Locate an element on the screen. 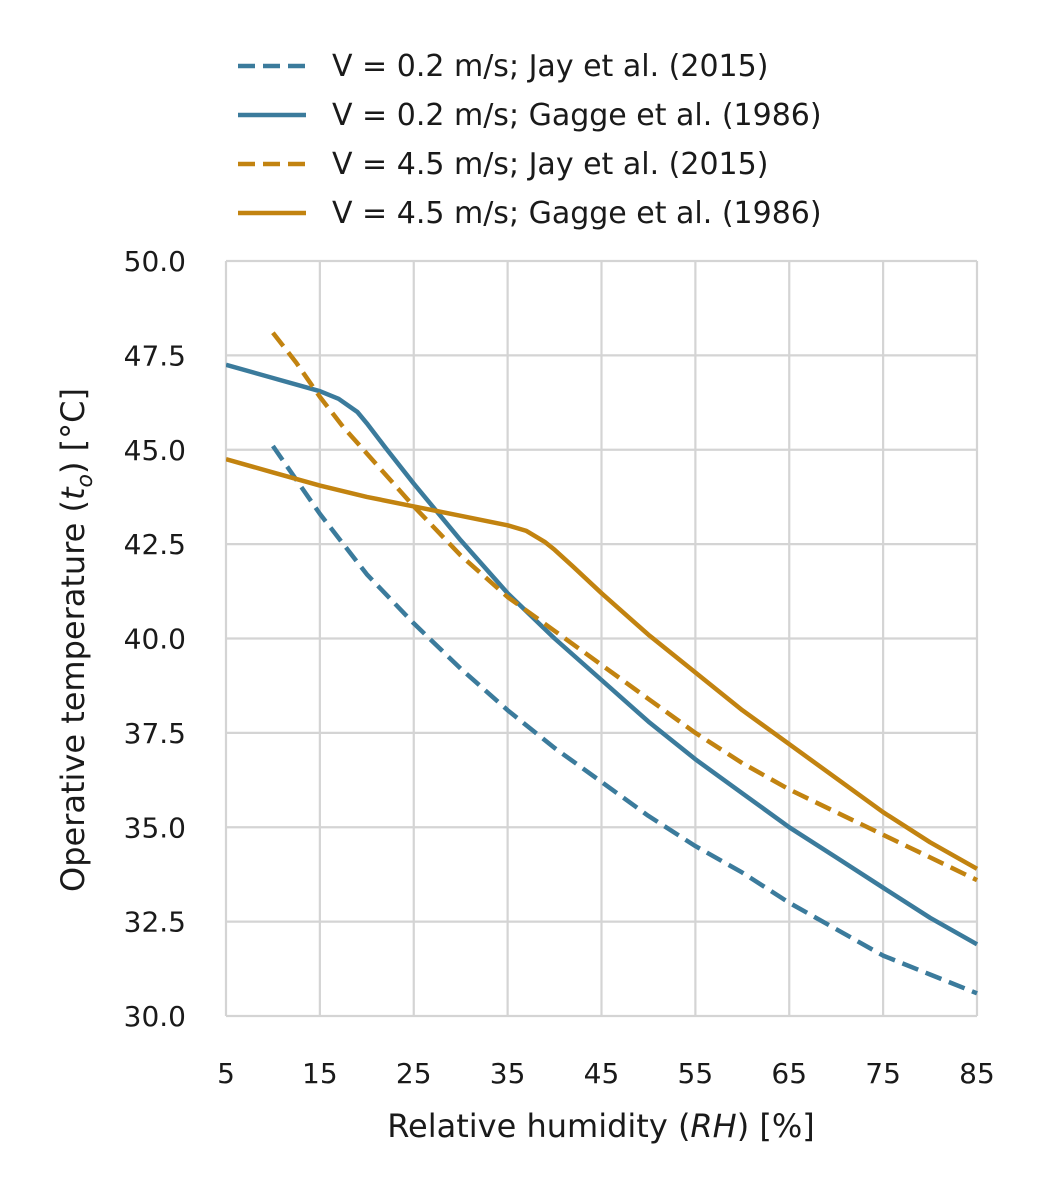 This screenshot has width=1041, height=1200. y-tick-label: 47.5 is located at coordinates (155, 355).